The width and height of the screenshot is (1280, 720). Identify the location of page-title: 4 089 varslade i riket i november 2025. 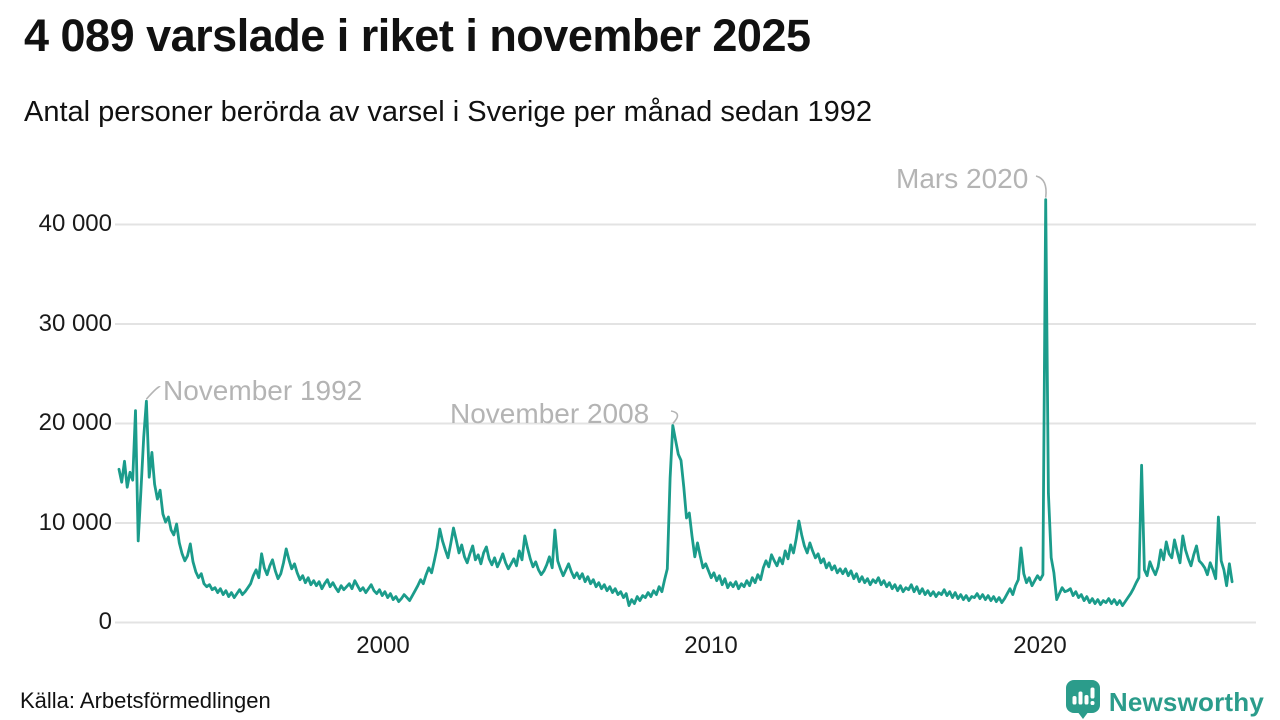
(417, 35).